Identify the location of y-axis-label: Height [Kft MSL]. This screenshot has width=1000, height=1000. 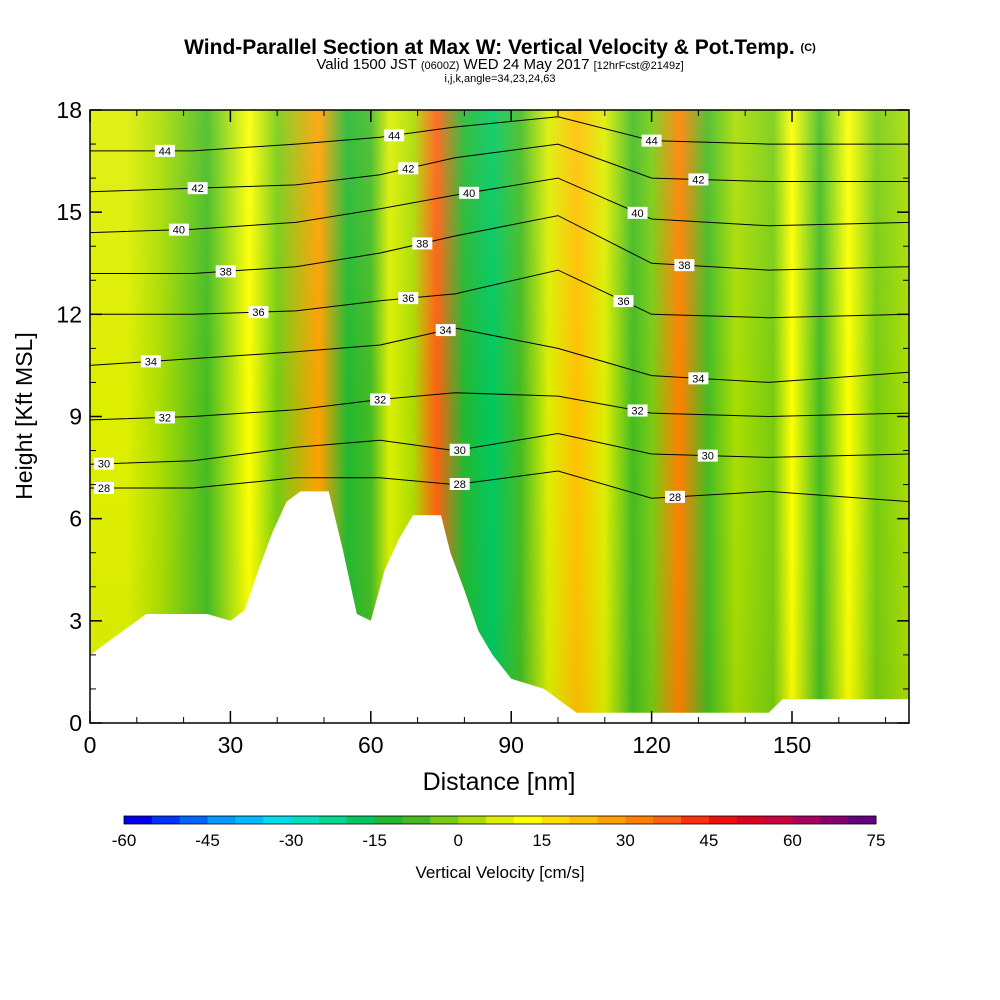
(24, 415).